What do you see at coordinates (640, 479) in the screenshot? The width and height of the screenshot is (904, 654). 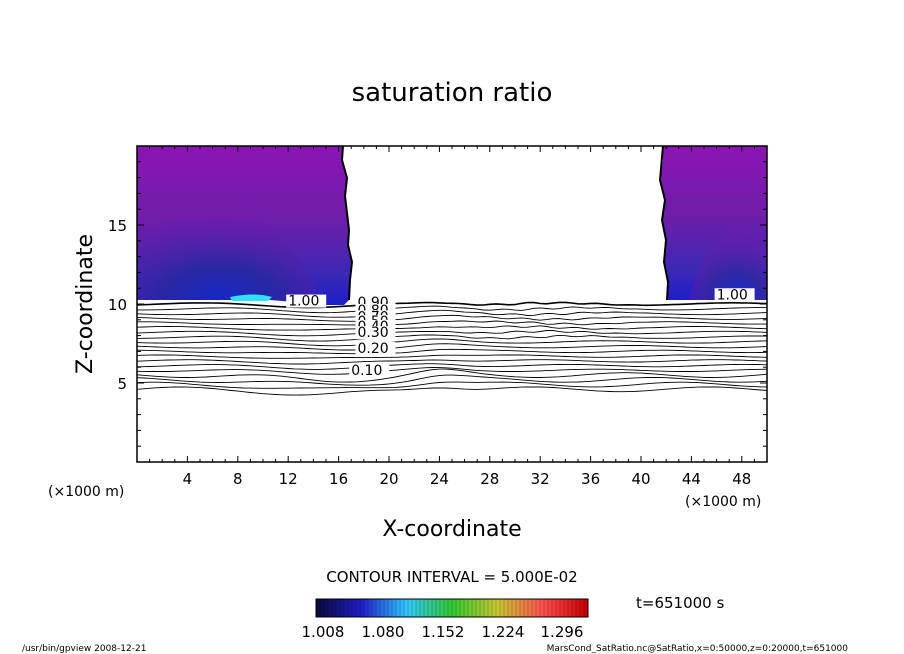 I see `x-tick-label: 40` at bounding box center [640, 479].